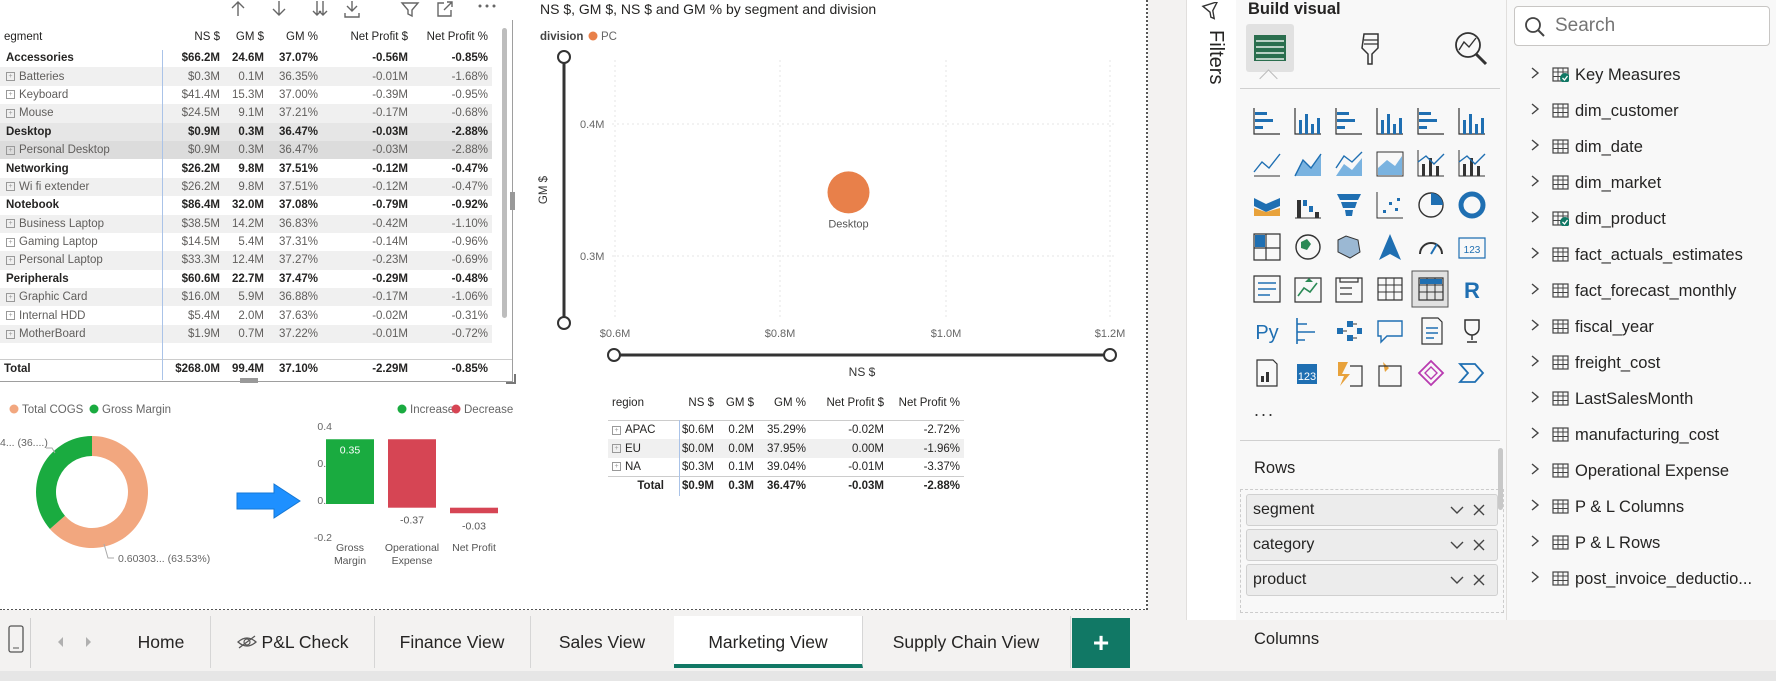 The width and height of the screenshot is (1776, 681). I want to click on azure-map-icon, so click(1390, 247).